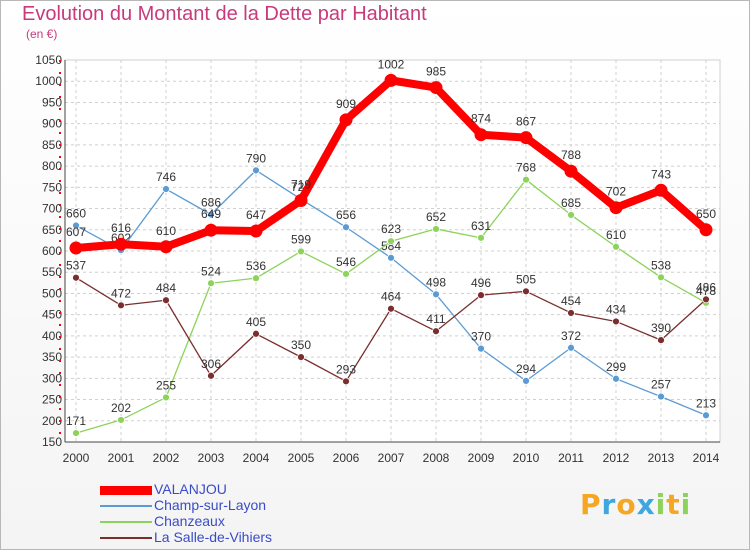  What do you see at coordinates (646, 504) in the screenshot?
I see `logo-letter: x` at bounding box center [646, 504].